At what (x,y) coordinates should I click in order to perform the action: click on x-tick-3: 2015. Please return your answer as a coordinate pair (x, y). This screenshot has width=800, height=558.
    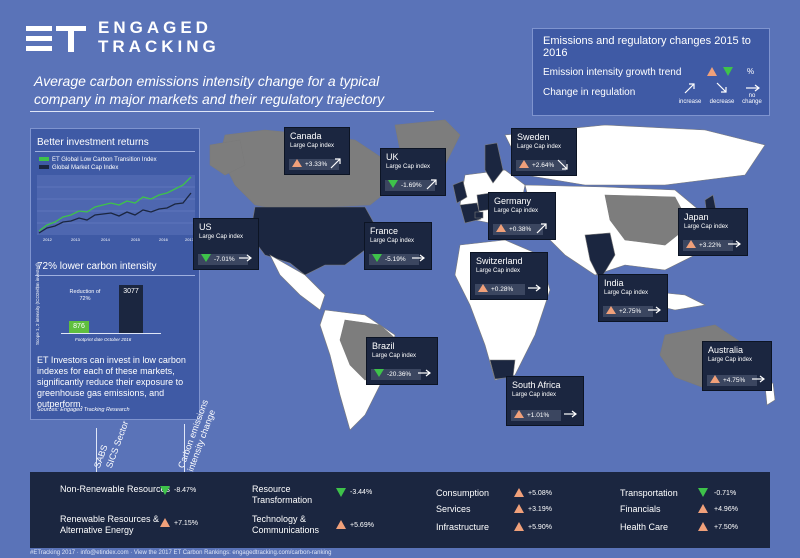
    Looking at the image, I should click on (136, 239).